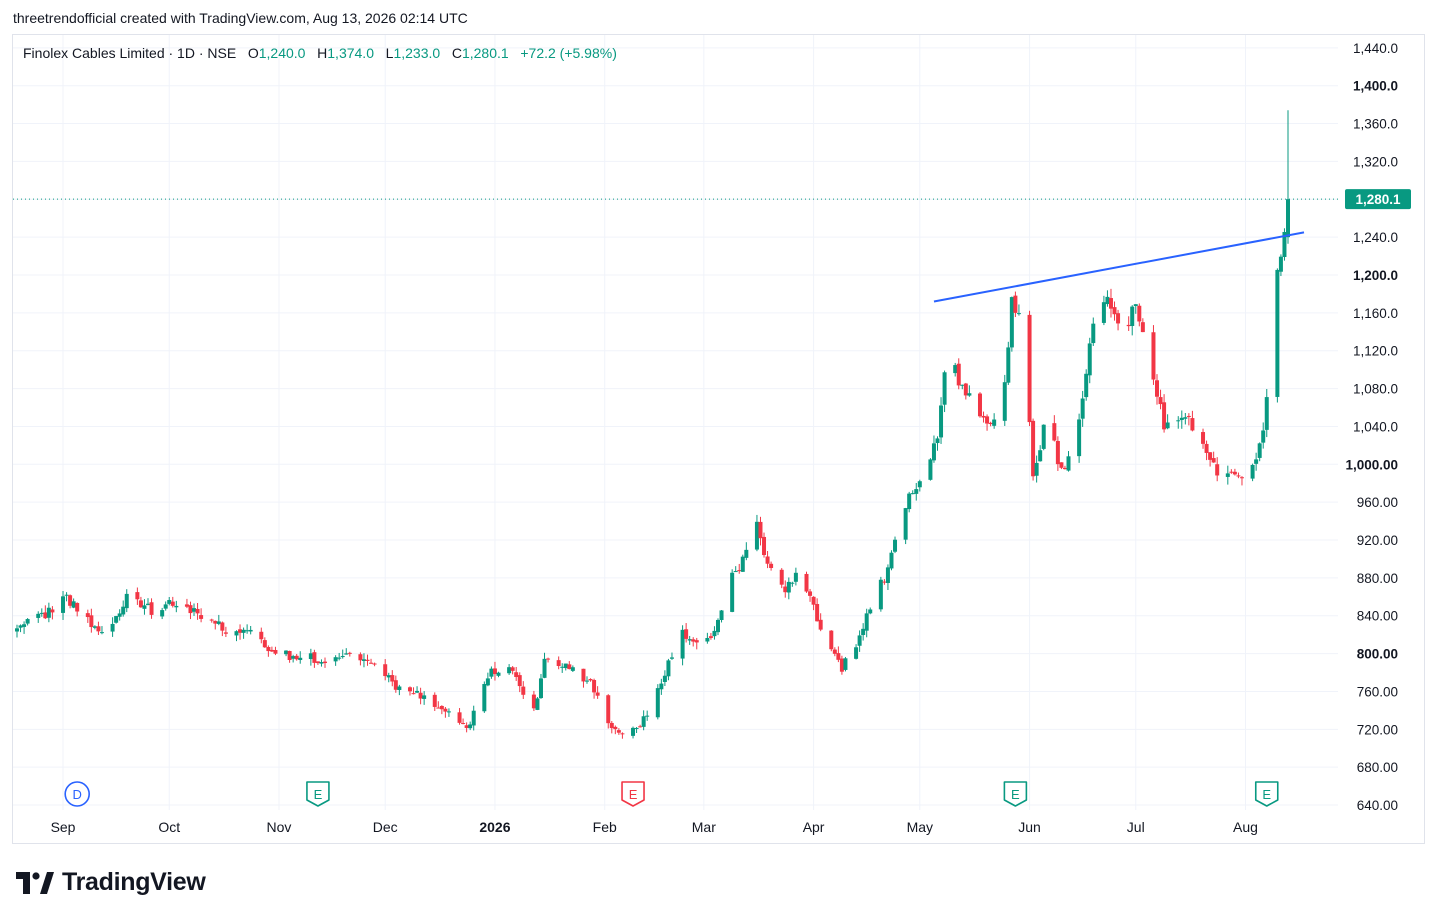 This screenshot has width=1438, height=920. What do you see at coordinates (385, 827) in the screenshot?
I see `x-tick-label: Dec` at bounding box center [385, 827].